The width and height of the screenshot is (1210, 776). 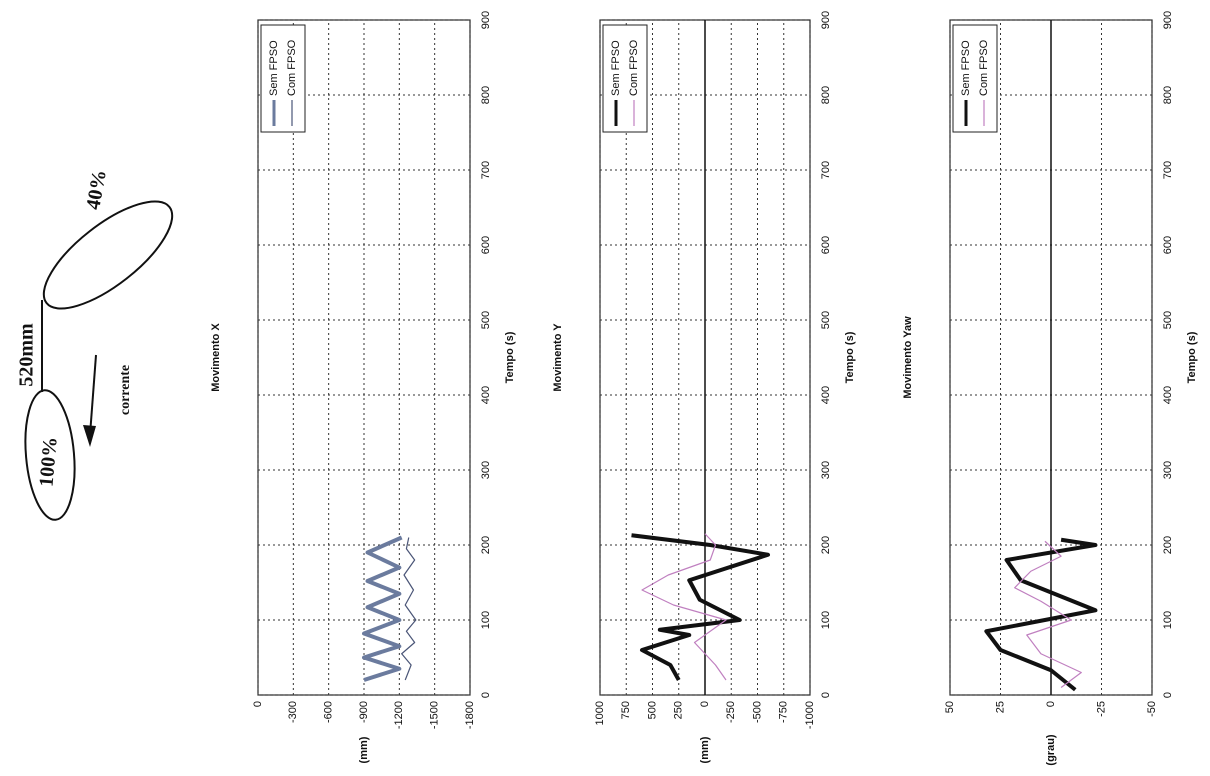 I want to click on y-tick-label: 750, so click(x=626, y=710).